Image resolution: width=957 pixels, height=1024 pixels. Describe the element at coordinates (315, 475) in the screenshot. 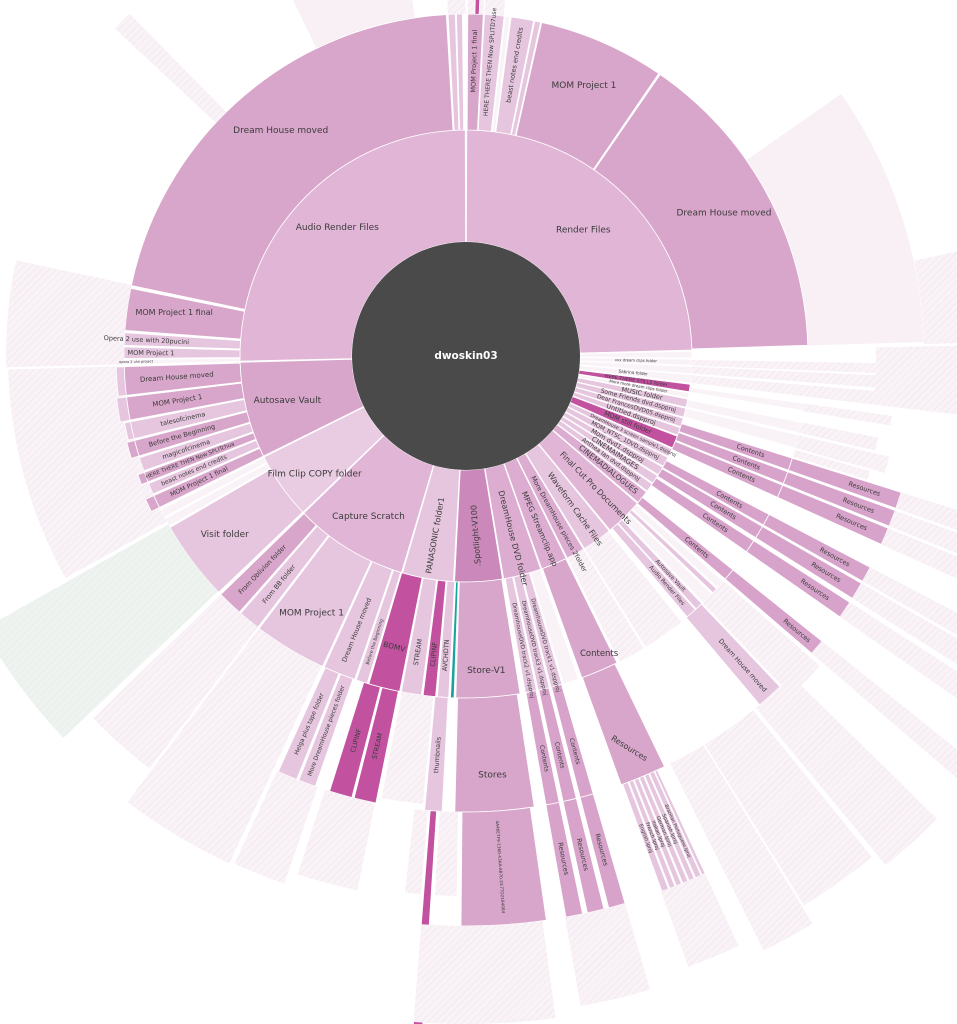

I see `label-film-clip-copy-folder: Film Clip COPY folder` at that location.